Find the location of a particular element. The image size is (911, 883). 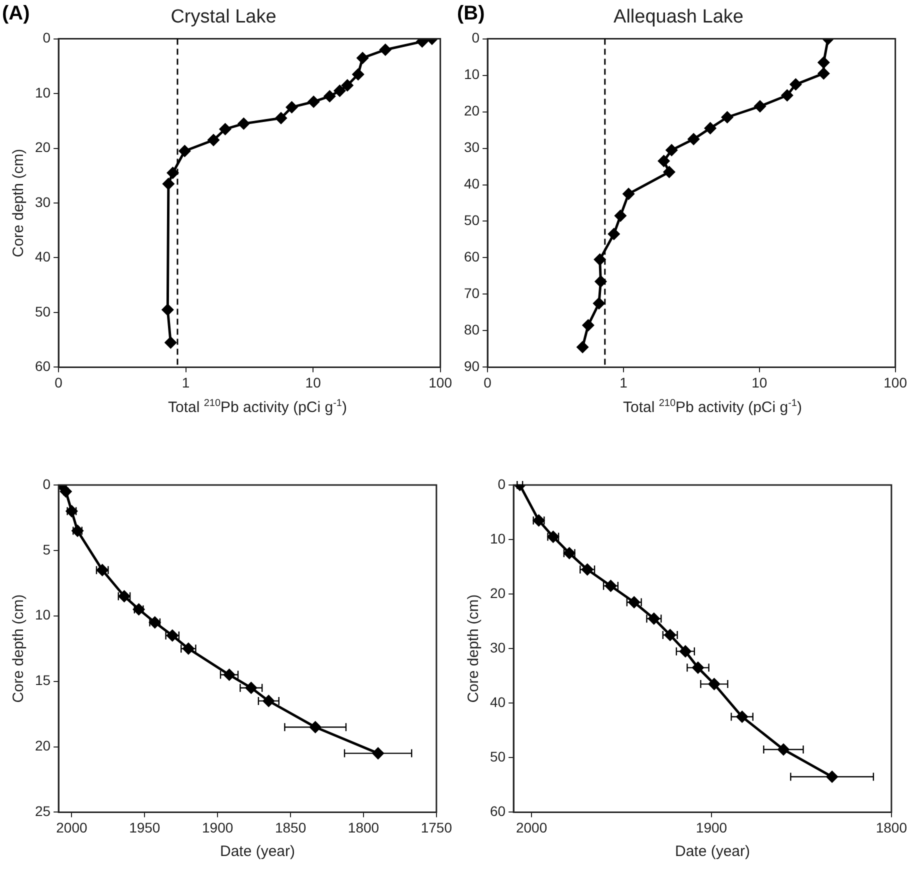

y-tick-label: 15 is located at coordinates (42, 680).